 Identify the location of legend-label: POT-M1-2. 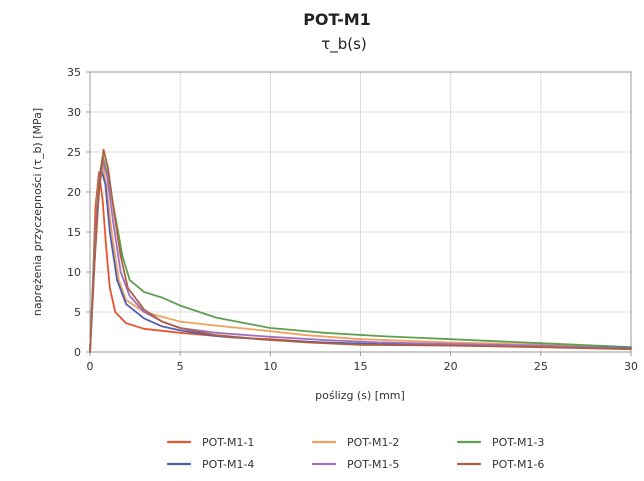
(373, 442).